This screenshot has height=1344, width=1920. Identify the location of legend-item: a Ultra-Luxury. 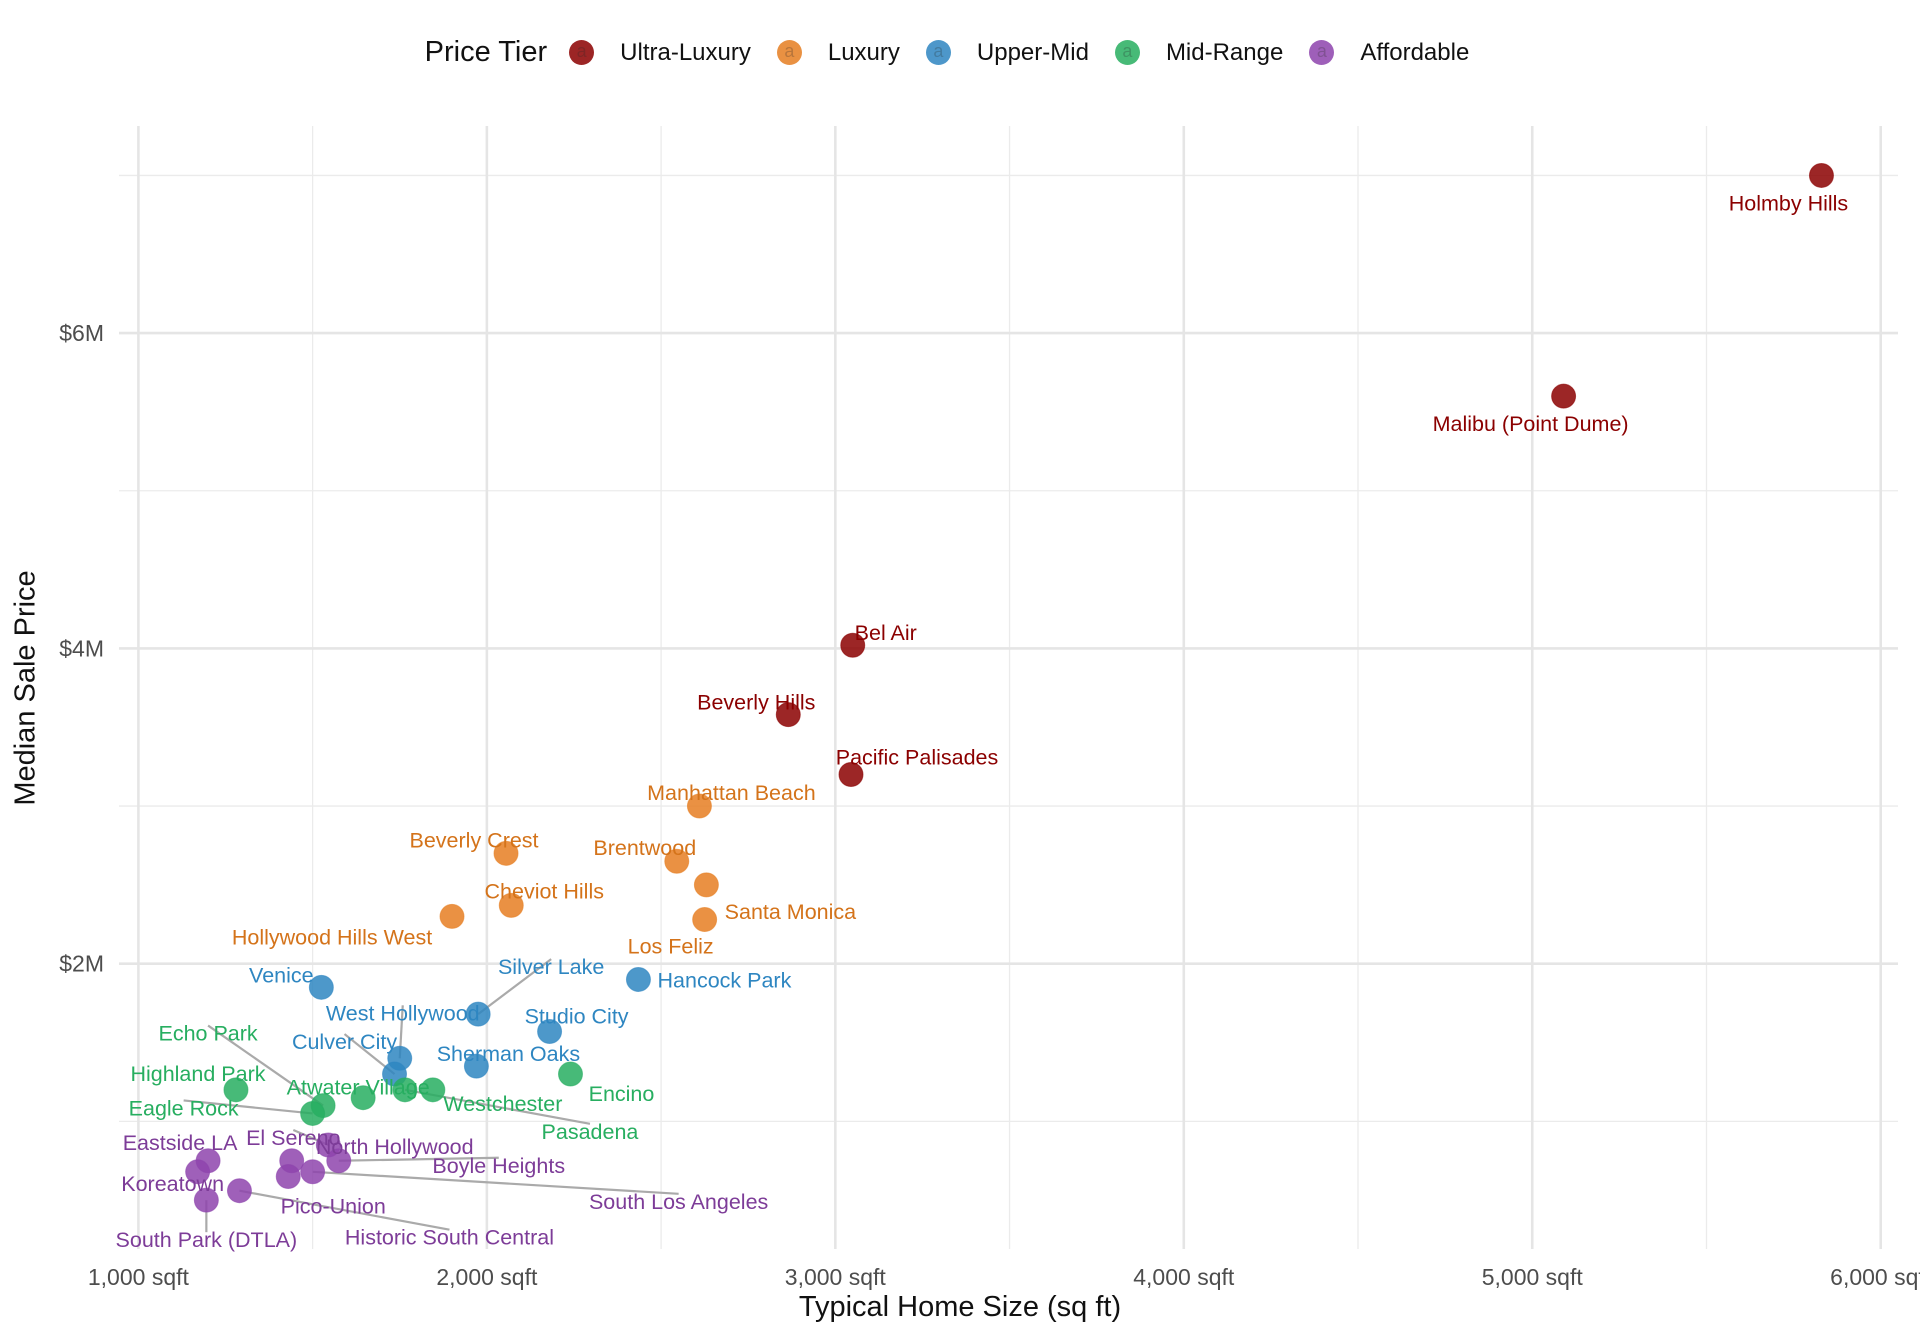
(660, 53).